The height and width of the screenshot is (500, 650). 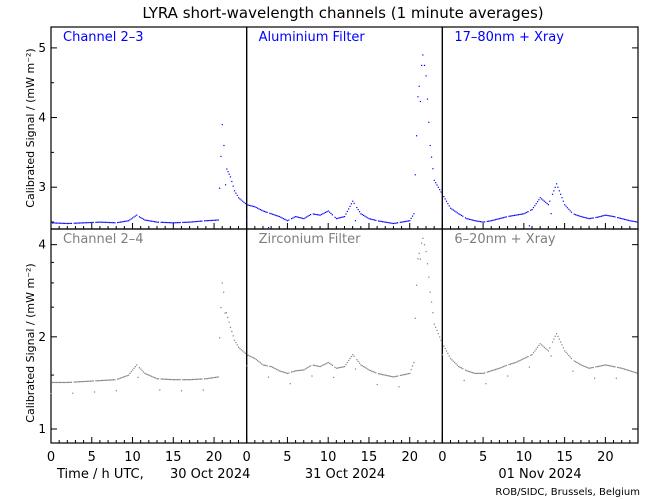 What do you see at coordinates (210, 474) in the screenshot?
I see `day-label-oct-30: 30 Oct 2024` at bounding box center [210, 474].